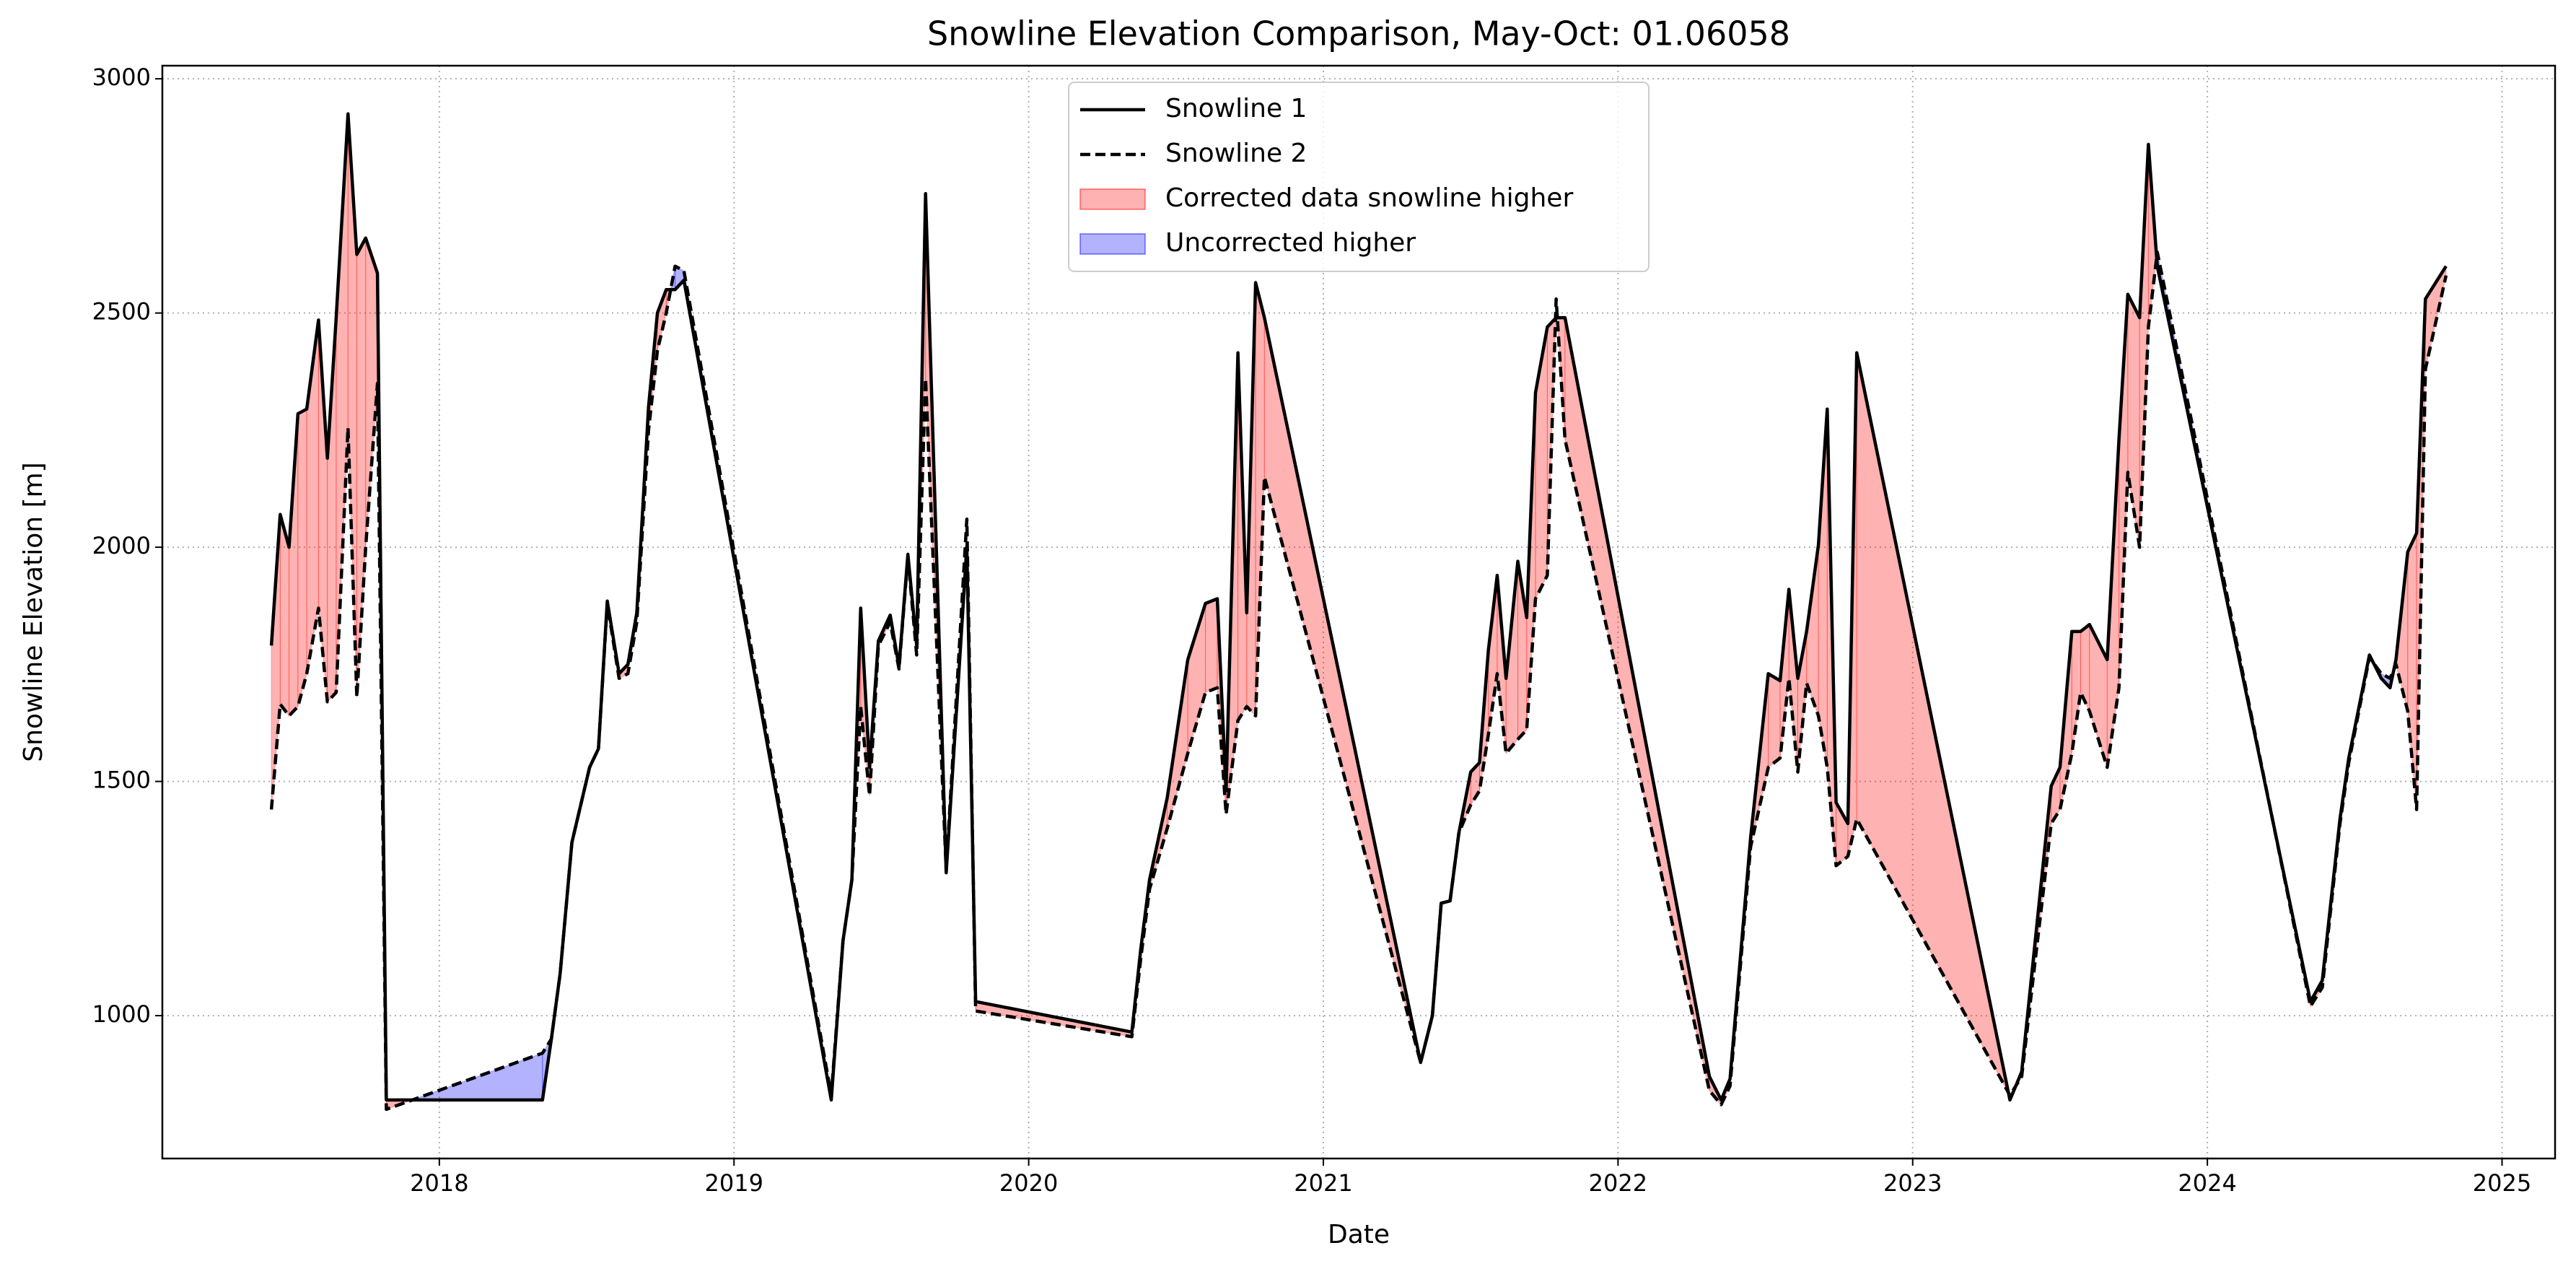 The image size is (2576, 1274). Describe the element at coordinates (122, 312) in the screenshot. I see `y-tick-label: 2500` at that location.